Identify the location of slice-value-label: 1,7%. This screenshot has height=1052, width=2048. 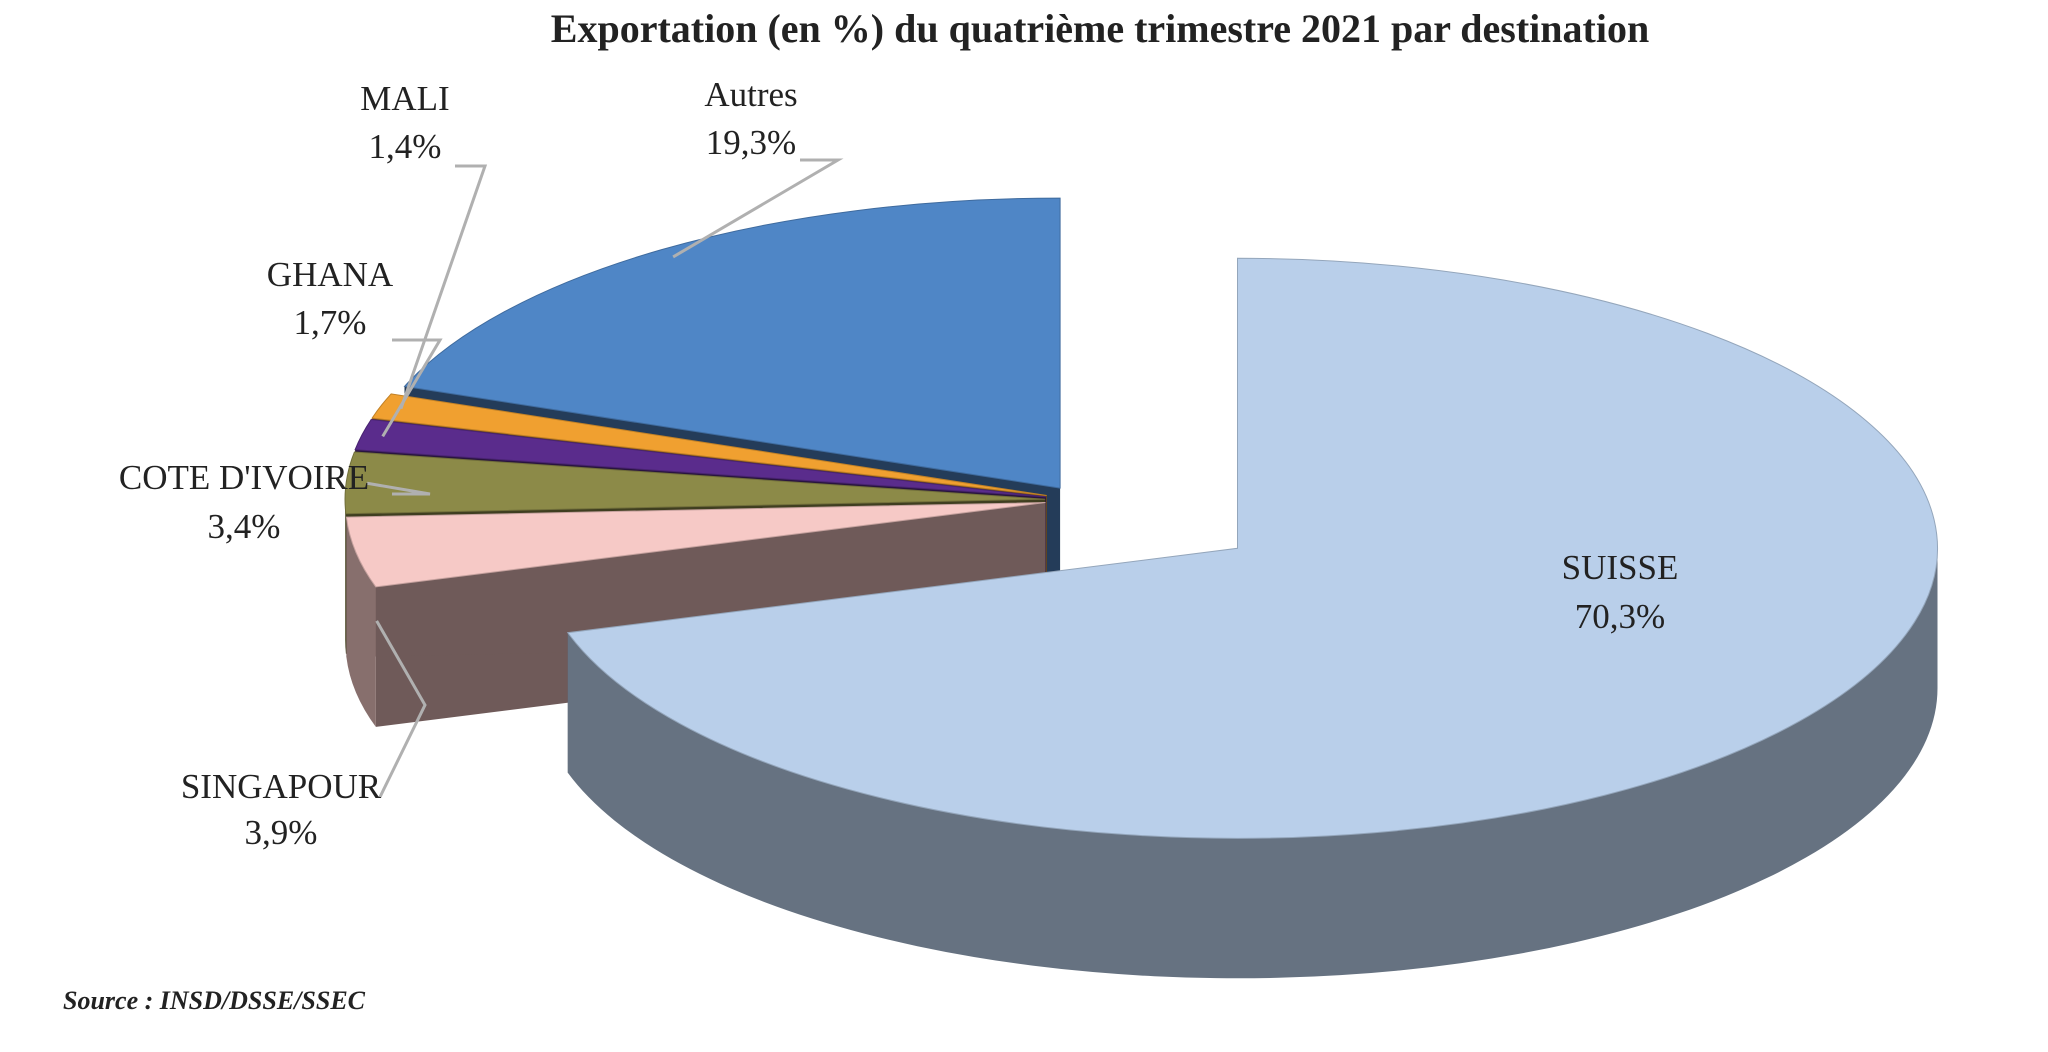
(330, 322).